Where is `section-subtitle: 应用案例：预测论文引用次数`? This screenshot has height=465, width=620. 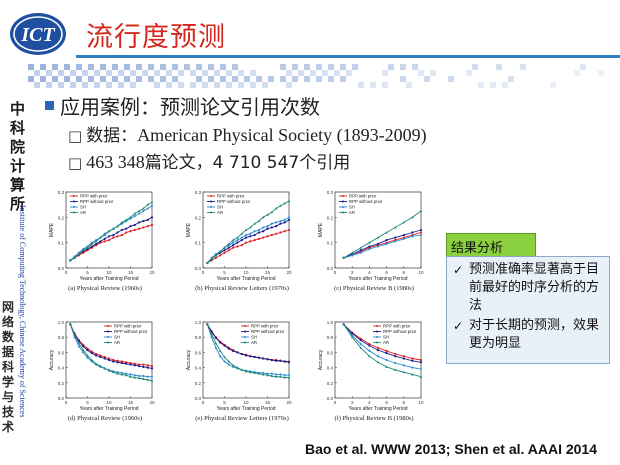
section-subtitle: 应用案例：预测论文引用次数 is located at coordinates (190, 105).